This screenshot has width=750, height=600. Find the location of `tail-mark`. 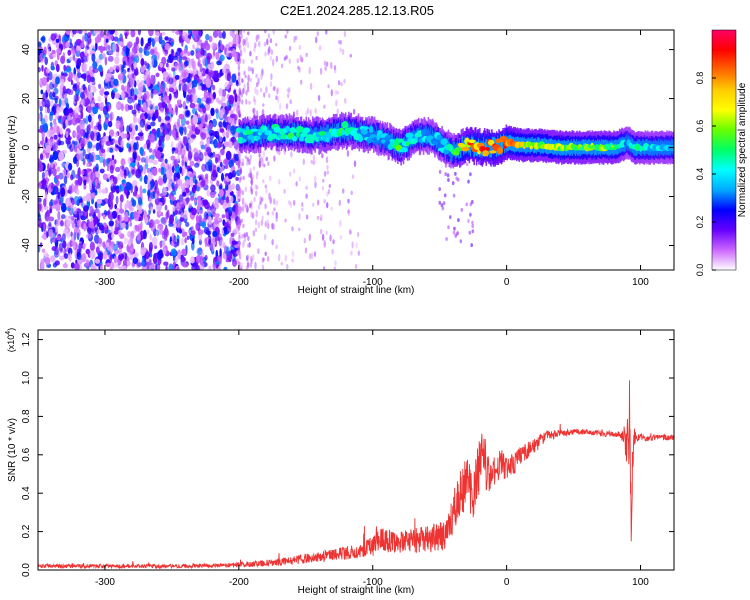

tail-mark is located at coordinates (472, 222).